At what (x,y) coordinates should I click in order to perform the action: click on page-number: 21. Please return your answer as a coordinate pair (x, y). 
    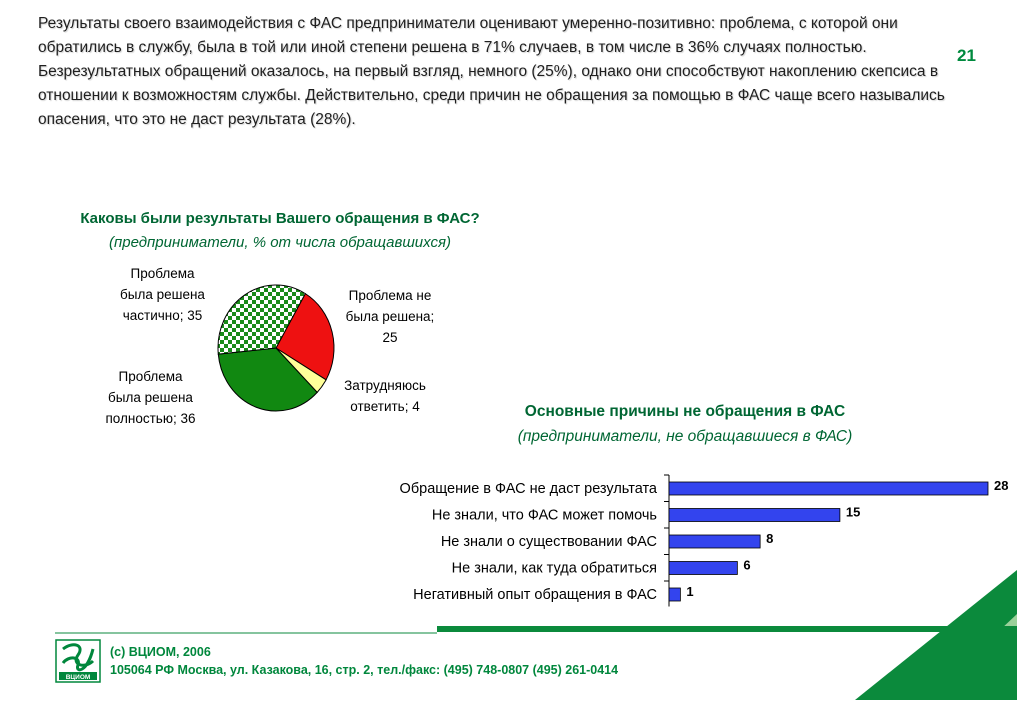
    Looking at the image, I should click on (966, 55).